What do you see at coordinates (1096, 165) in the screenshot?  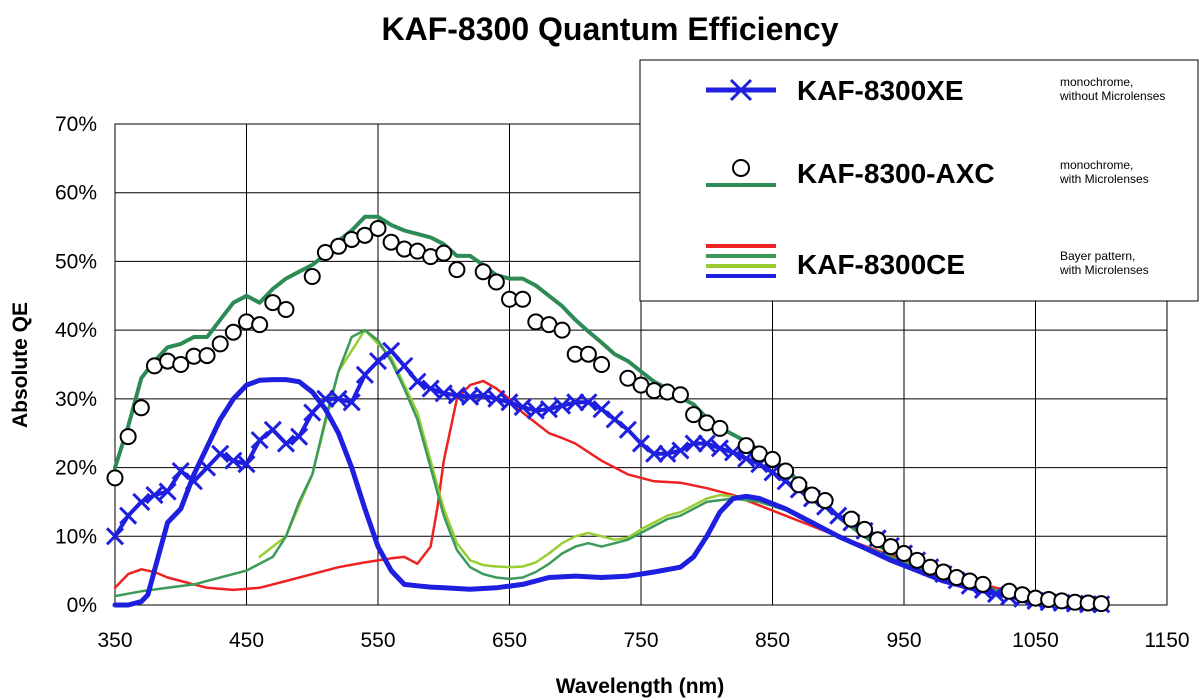 I see `legend-note-axc-1: monochrome,` at bounding box center [1096, 165].